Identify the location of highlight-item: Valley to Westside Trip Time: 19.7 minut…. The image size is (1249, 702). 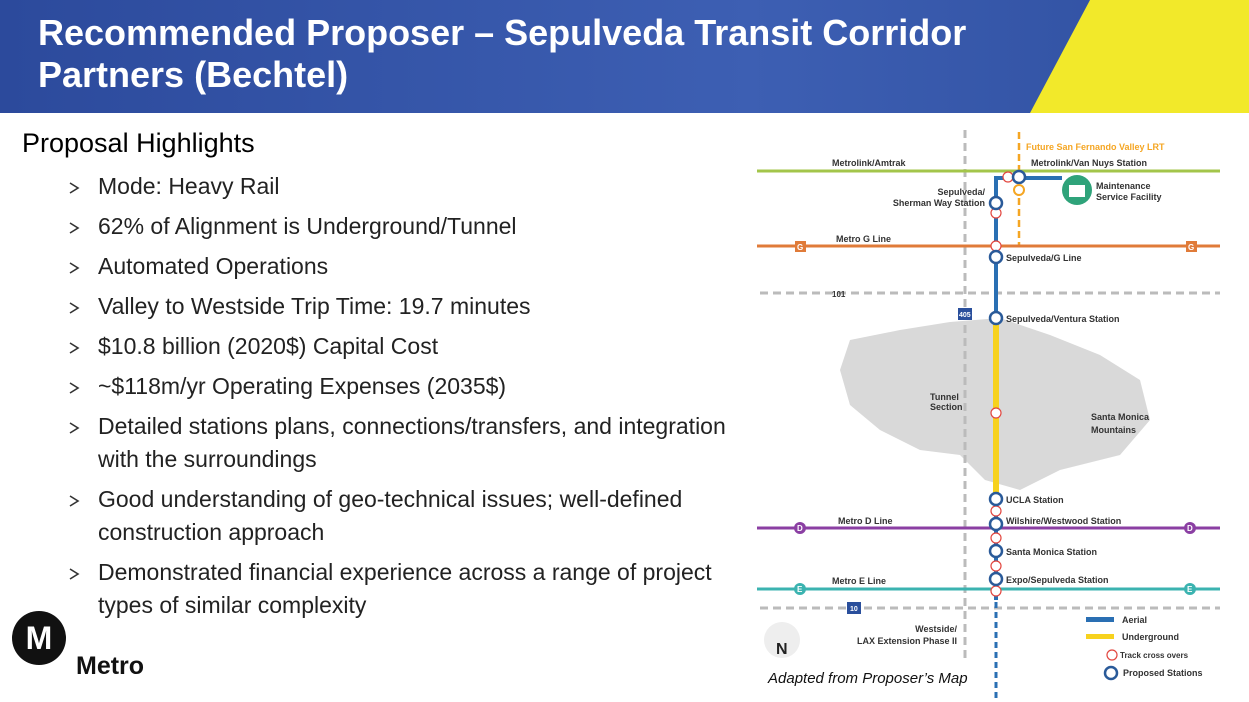
(403, 306).